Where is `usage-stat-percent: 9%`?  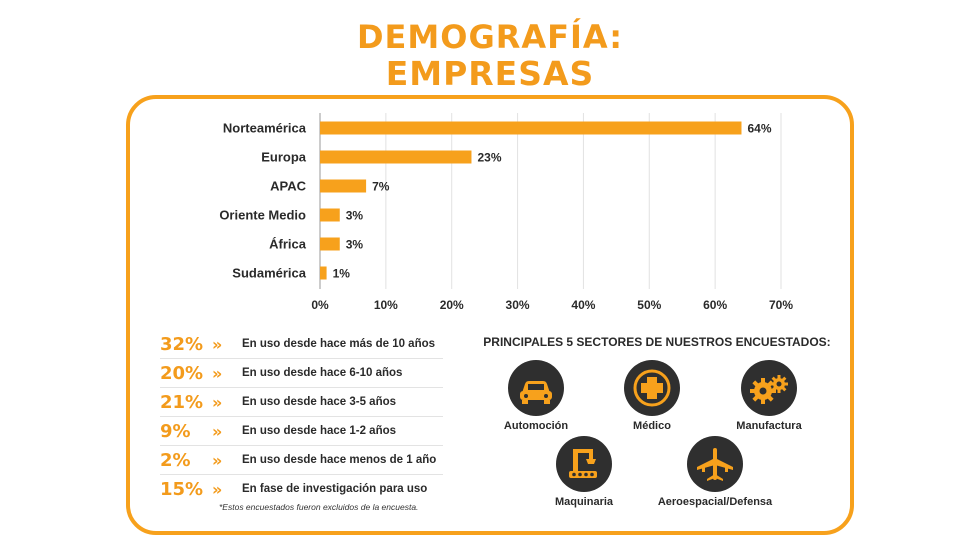 usage-stat-percent: 9% is located at coordinates (175, 431).